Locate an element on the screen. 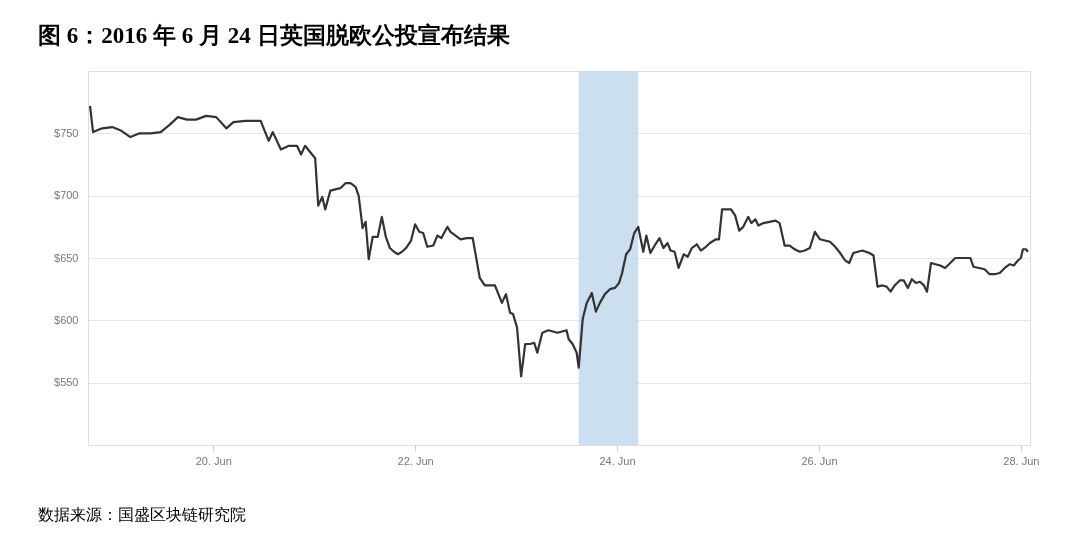  y-tick-label: $650 is located at coordinates (66, 257).